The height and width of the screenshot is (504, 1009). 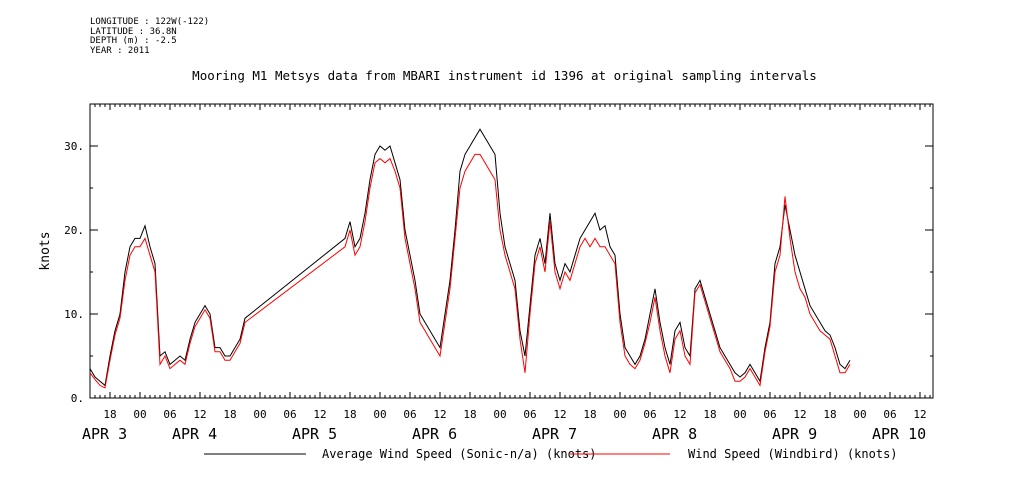 What do you see at coordinates (434, 434) in the screenshot?
I see `day-label: APR 6` at bounding box center [434, 434].